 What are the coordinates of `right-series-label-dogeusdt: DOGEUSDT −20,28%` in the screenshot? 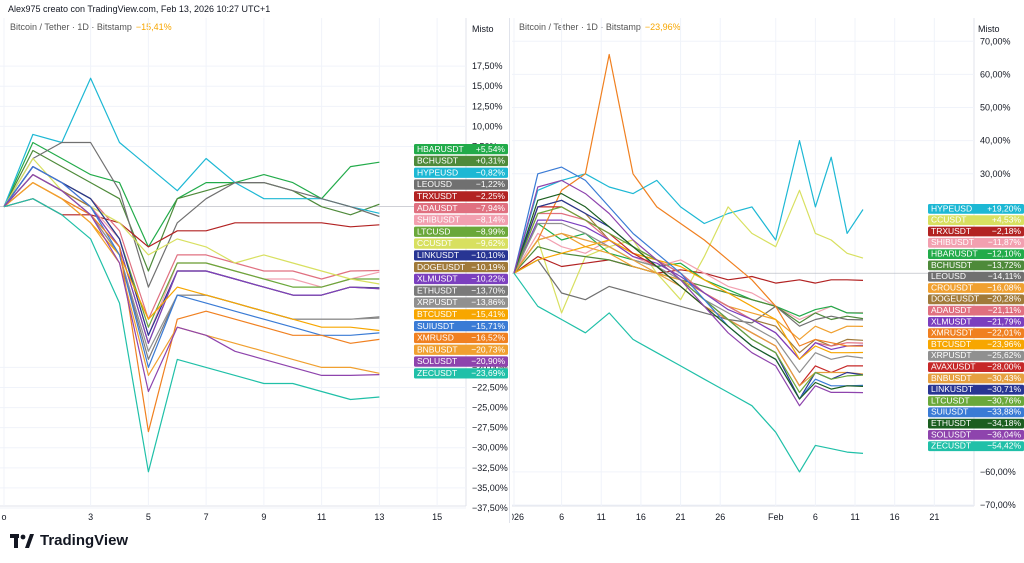 It's located at (976, 299).